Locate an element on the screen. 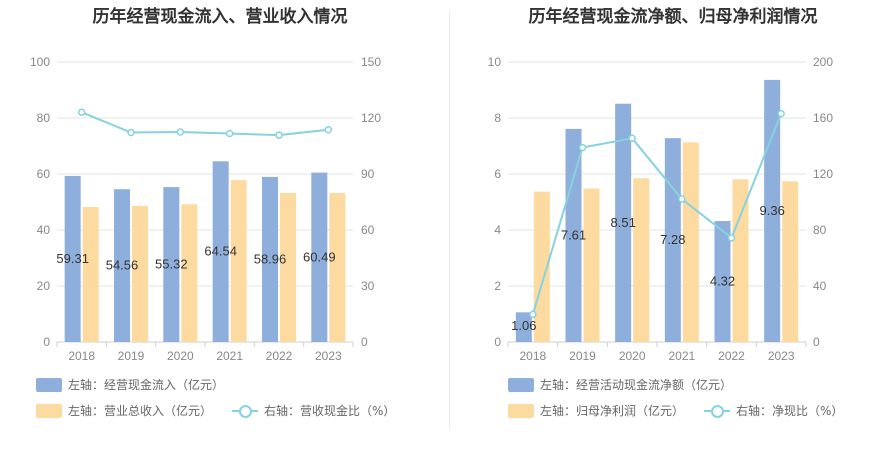 The image size is (893, 458). data-label: 4.32 is located at coordinates (722, 281).